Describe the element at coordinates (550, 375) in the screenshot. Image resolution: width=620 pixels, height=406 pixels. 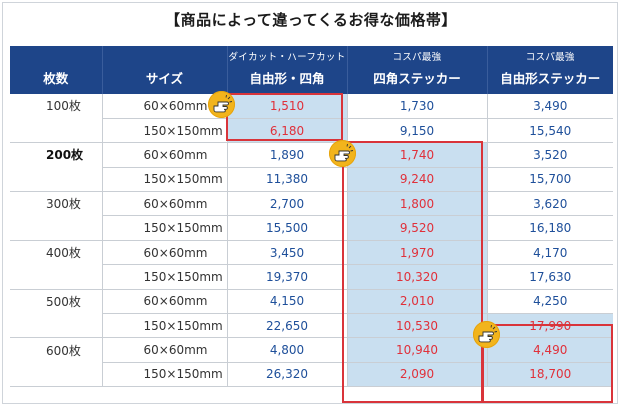
I see `price-cell: 18,700` at that location.